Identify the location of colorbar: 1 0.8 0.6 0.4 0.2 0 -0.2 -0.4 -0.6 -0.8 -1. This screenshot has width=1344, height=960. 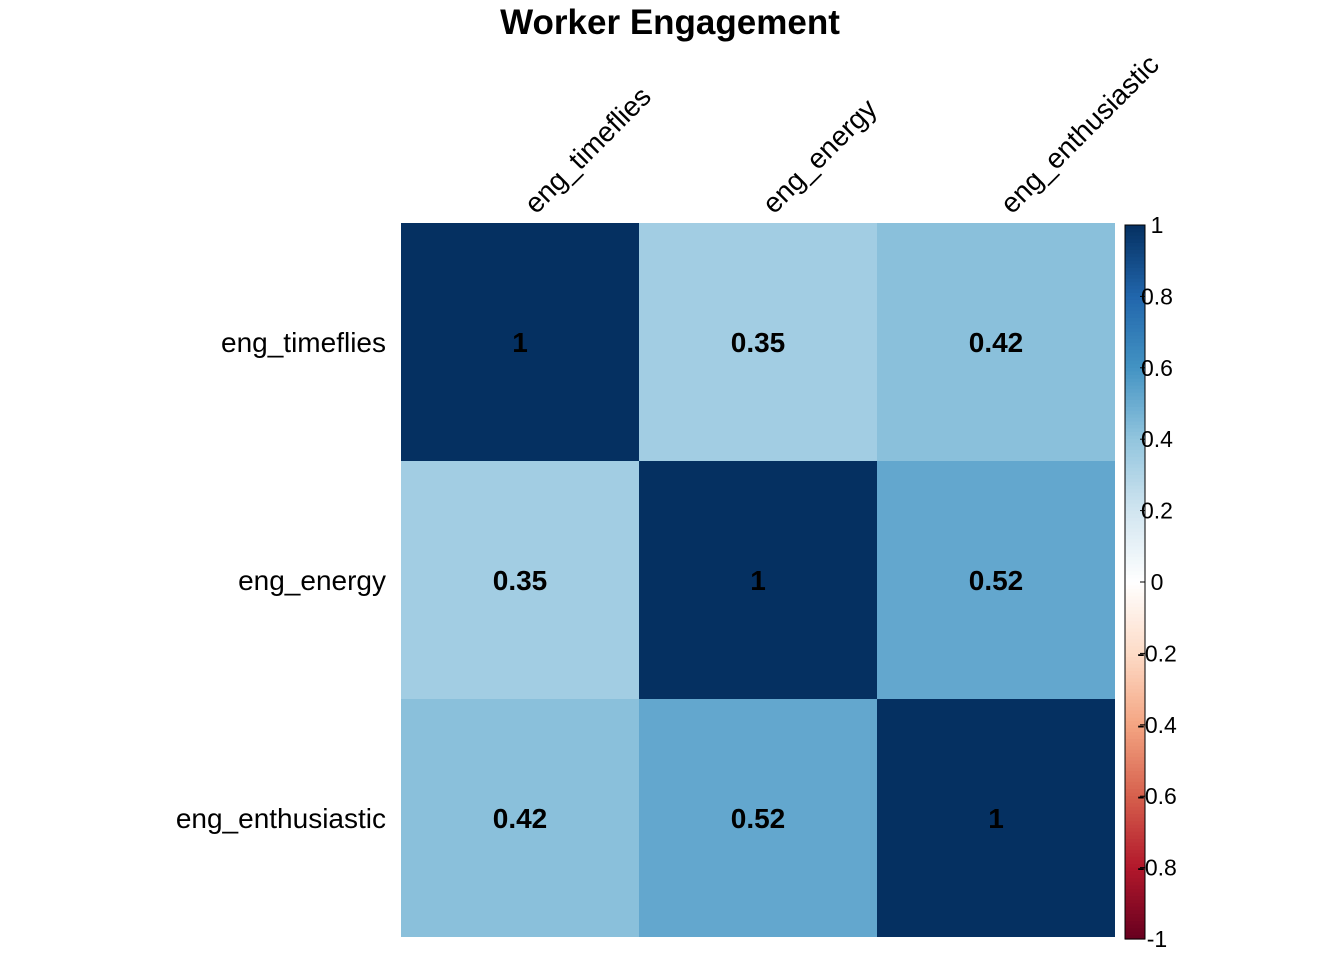
(1150, 582).